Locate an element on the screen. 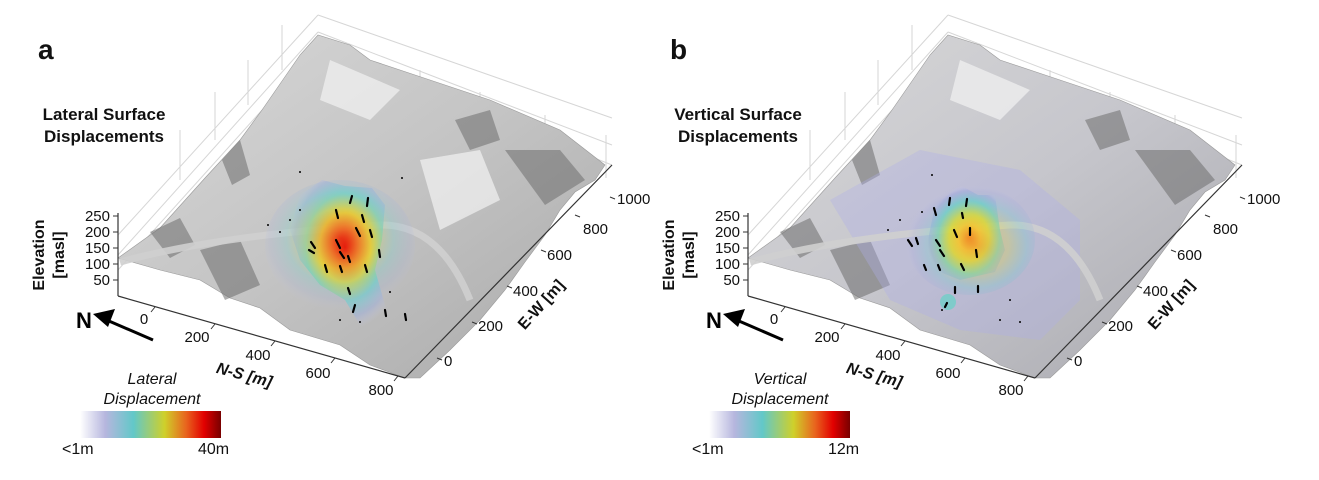  colorbar-title: Lateral Displacement is located at coordinates (152, 389).